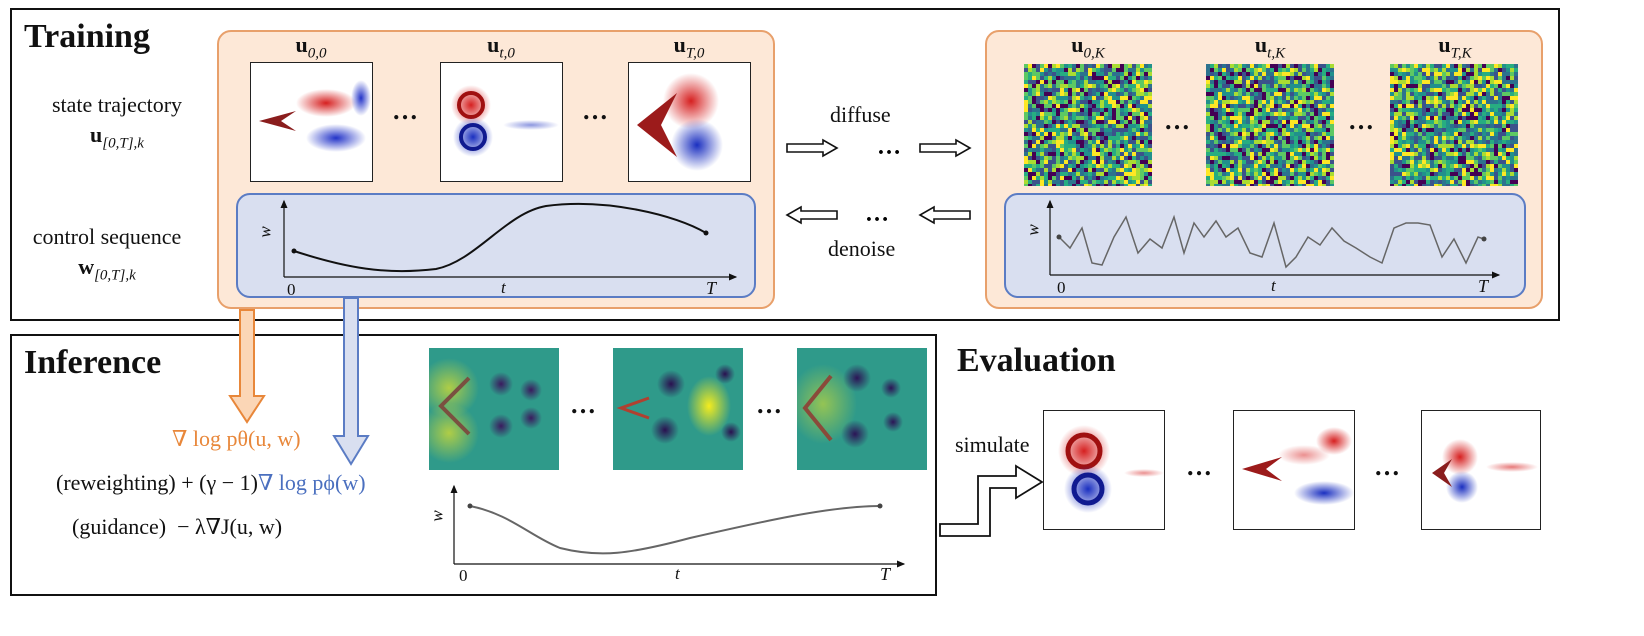 Image resolution: width=1644 pixels, height=636 pixels. What do you see at coordinates (678, 409) in the screenshot?
I see `inference-frame-t` at bounding box center [678, 409].